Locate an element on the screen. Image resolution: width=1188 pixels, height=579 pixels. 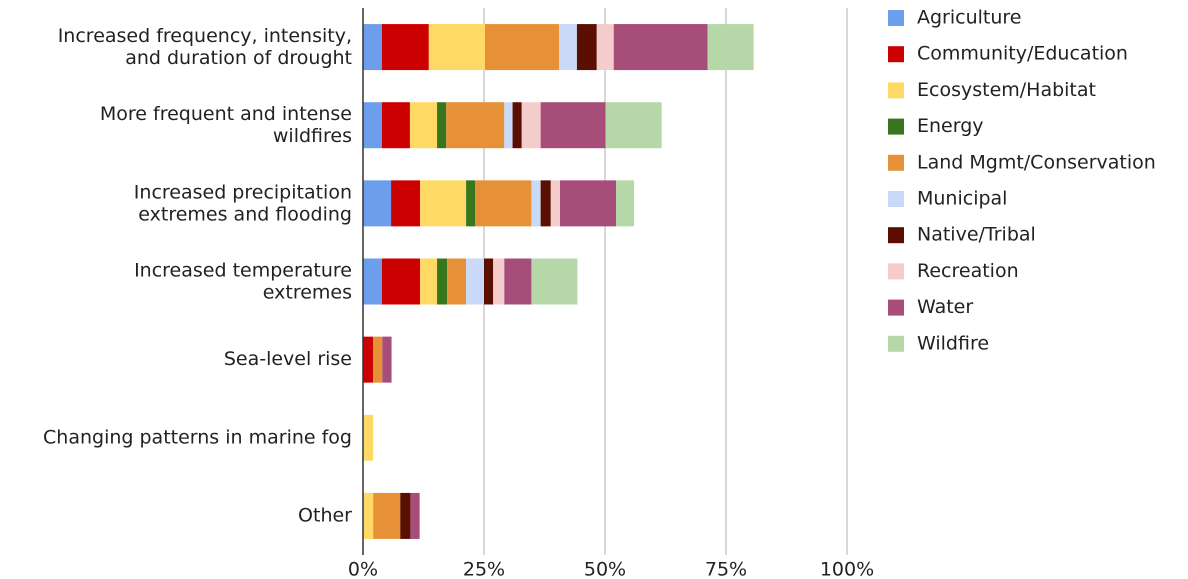
x-tick-label: 0% is located at coordinates (363, 569).